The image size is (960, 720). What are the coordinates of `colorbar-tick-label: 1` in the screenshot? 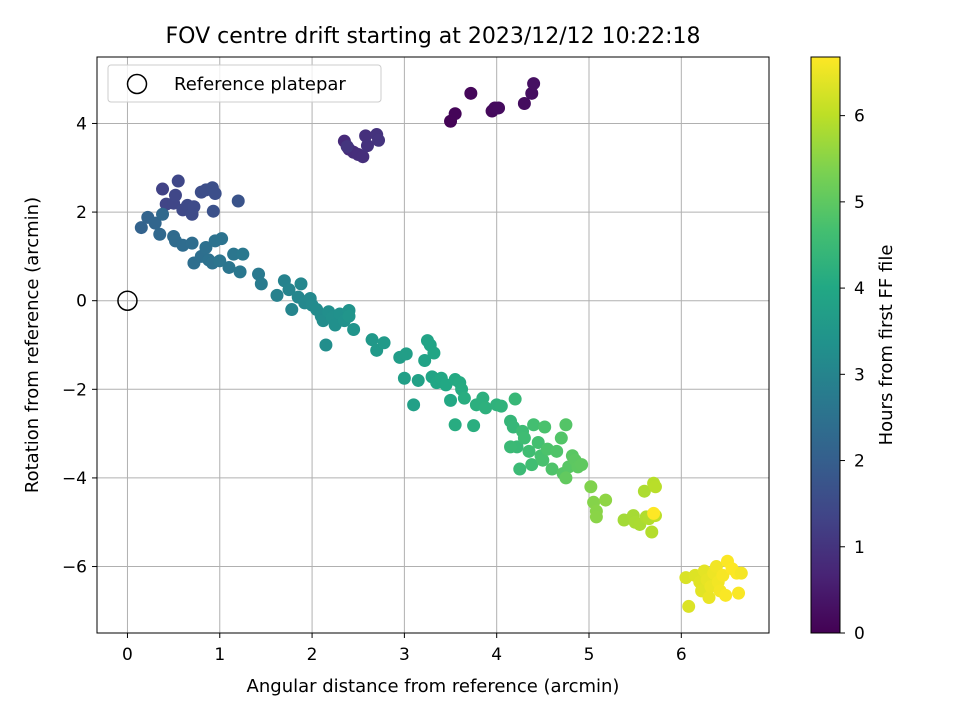 It's located at (859, 548).